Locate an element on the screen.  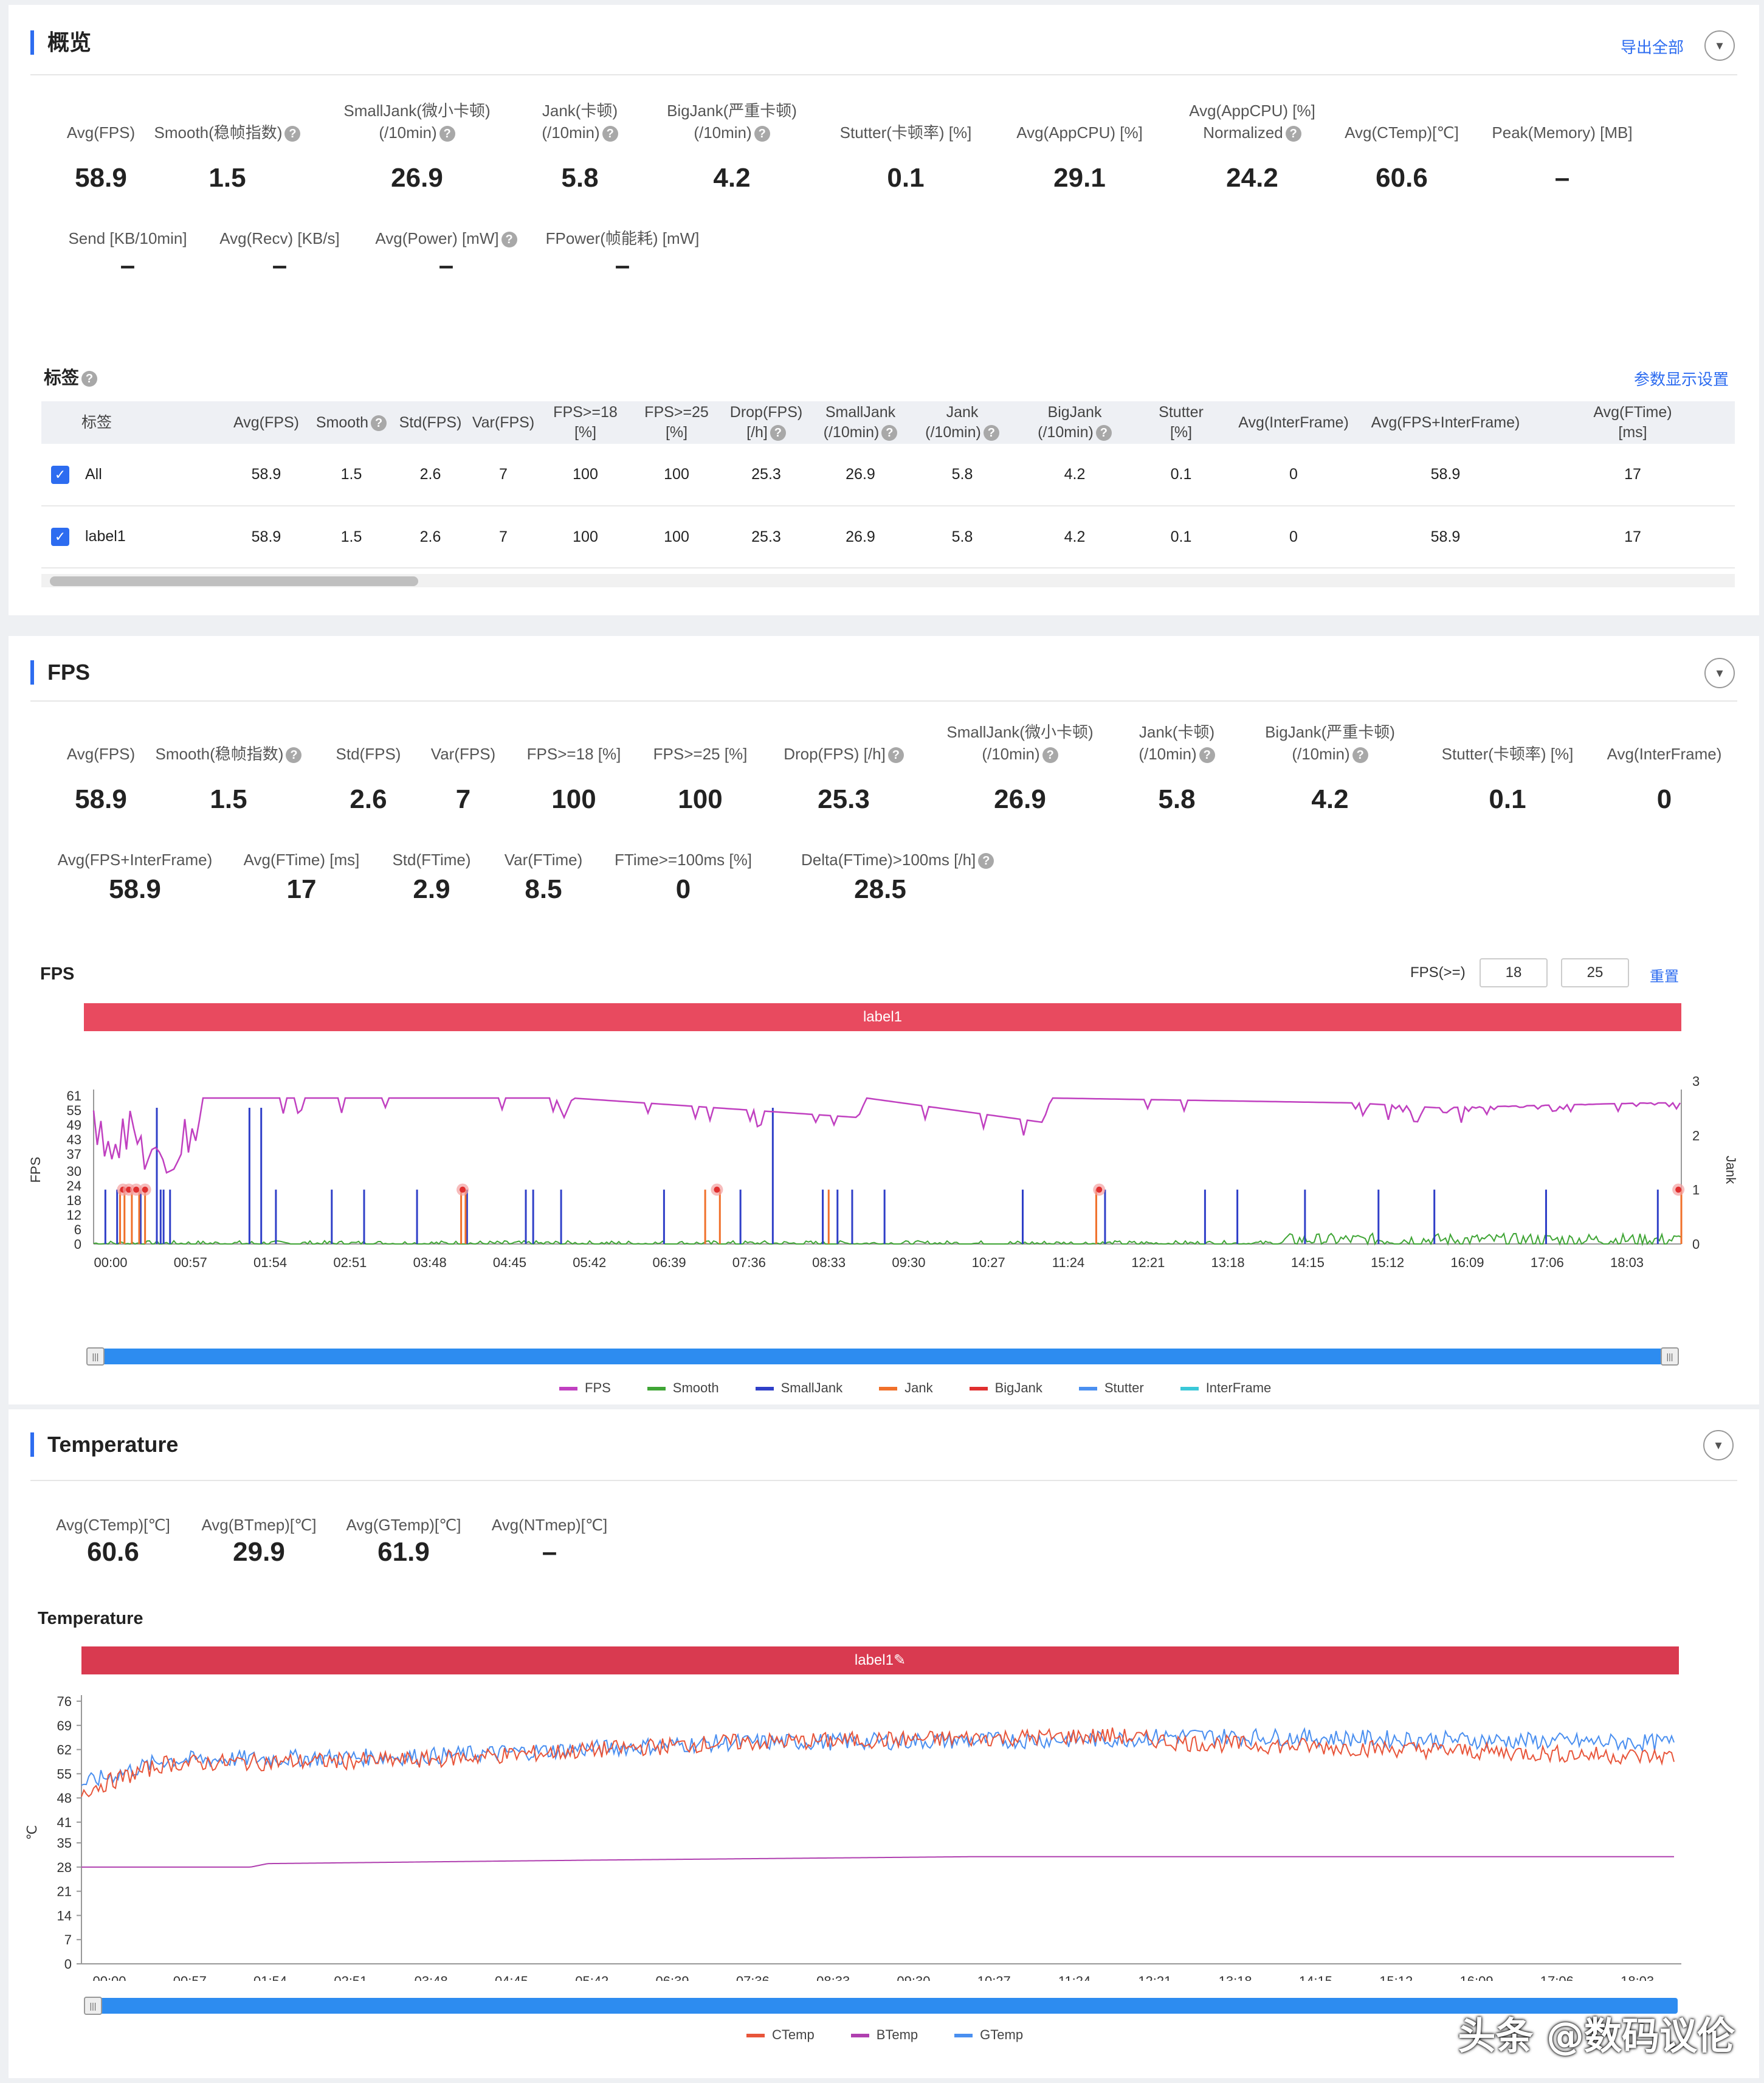
y-axis-label: ℃ is located at coordinates (32, 1833).